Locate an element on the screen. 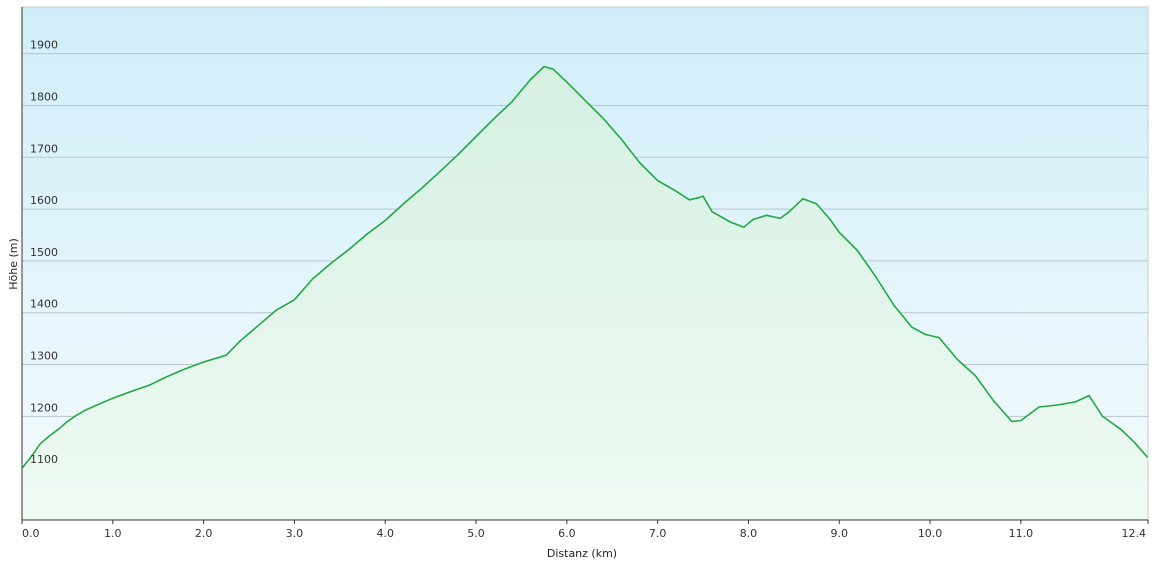  x-tick-label: 2.0 is located at coordinates (204, 533).